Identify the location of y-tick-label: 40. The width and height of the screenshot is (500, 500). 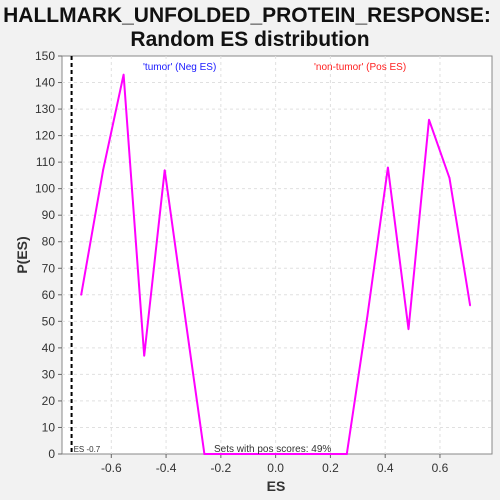
(49, 348).